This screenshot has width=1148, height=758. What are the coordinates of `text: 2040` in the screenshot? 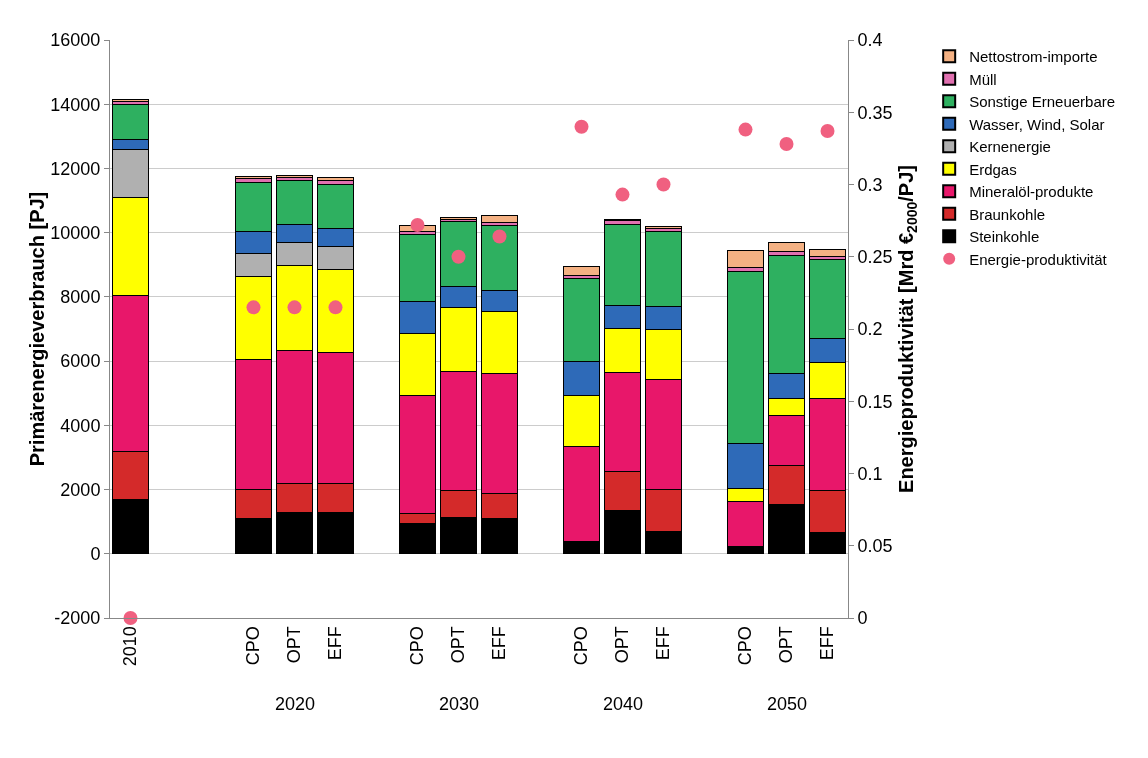 It's located at (623, 704).